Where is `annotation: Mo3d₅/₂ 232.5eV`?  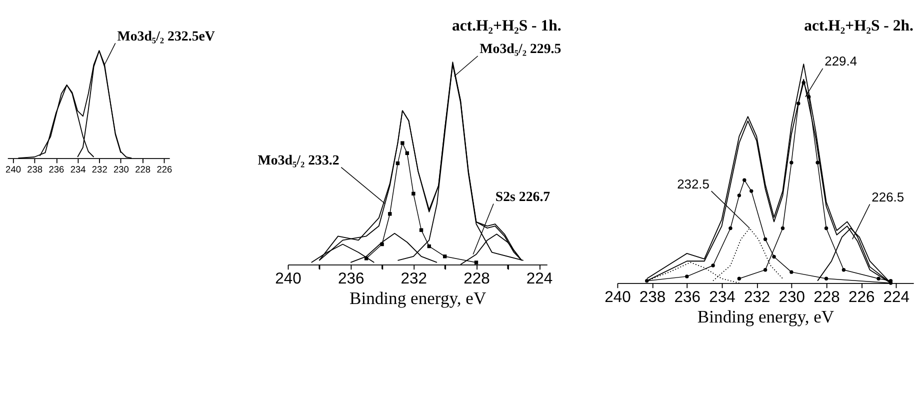
annotation: Mo3d₅/₂ 232.5eV is located at coordinates (166, 36).